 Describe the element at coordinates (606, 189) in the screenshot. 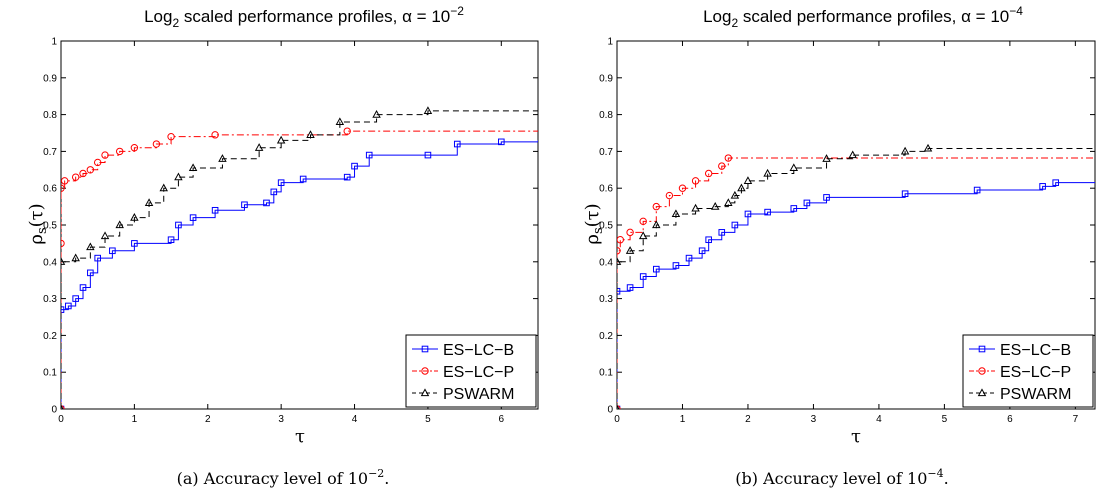

I see `y-tick-label: 0.6` at that location.